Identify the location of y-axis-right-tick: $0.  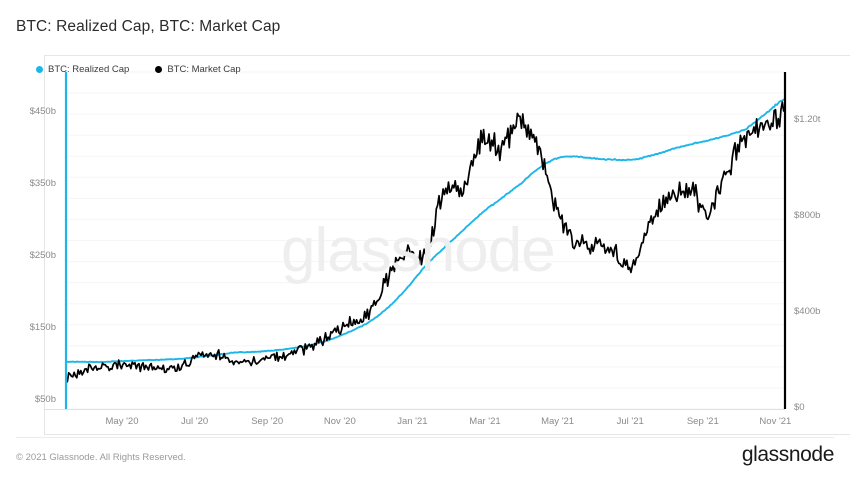
(799, 407).